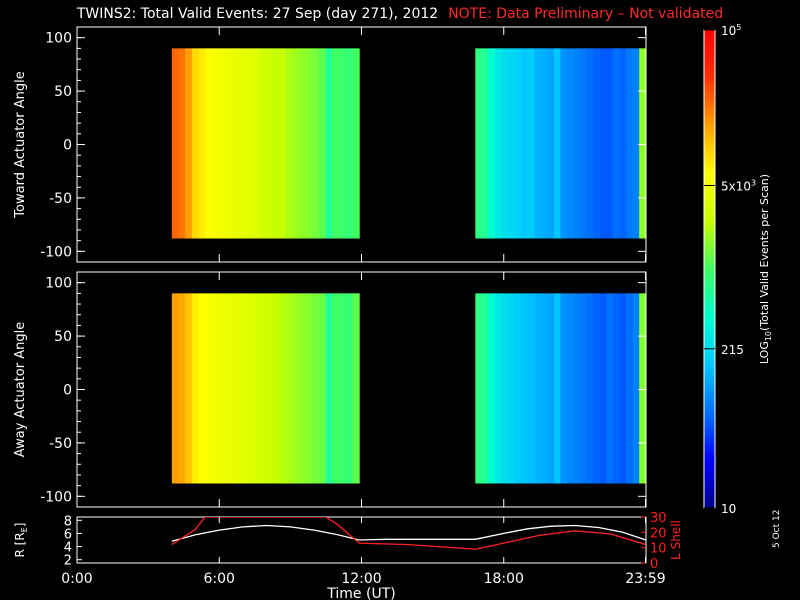 This screenshot has height=600, width=800. What do you see at coordinates (728, 509) in the screenshot?
I see `colorbar-tick-label-0: 10` at bounding box center [728, 509].